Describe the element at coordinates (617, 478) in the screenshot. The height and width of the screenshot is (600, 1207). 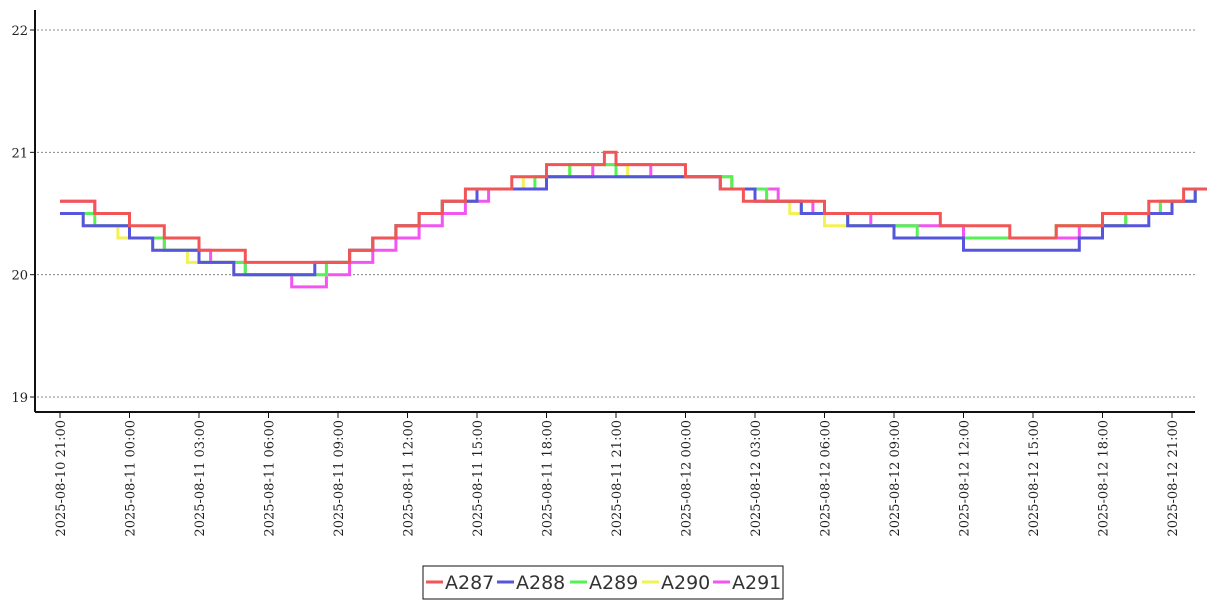
I see `x-tick-label: 2025-08-11 21:00` at that location.